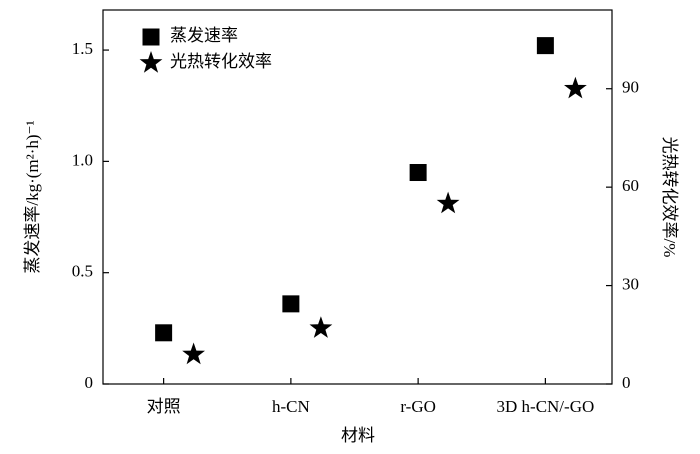 The image size is (700, 454). What do you see at coordinates (358, 435) in the screenshot?
I see `x-axis-label: 材料` at bounding box center [358, 435].